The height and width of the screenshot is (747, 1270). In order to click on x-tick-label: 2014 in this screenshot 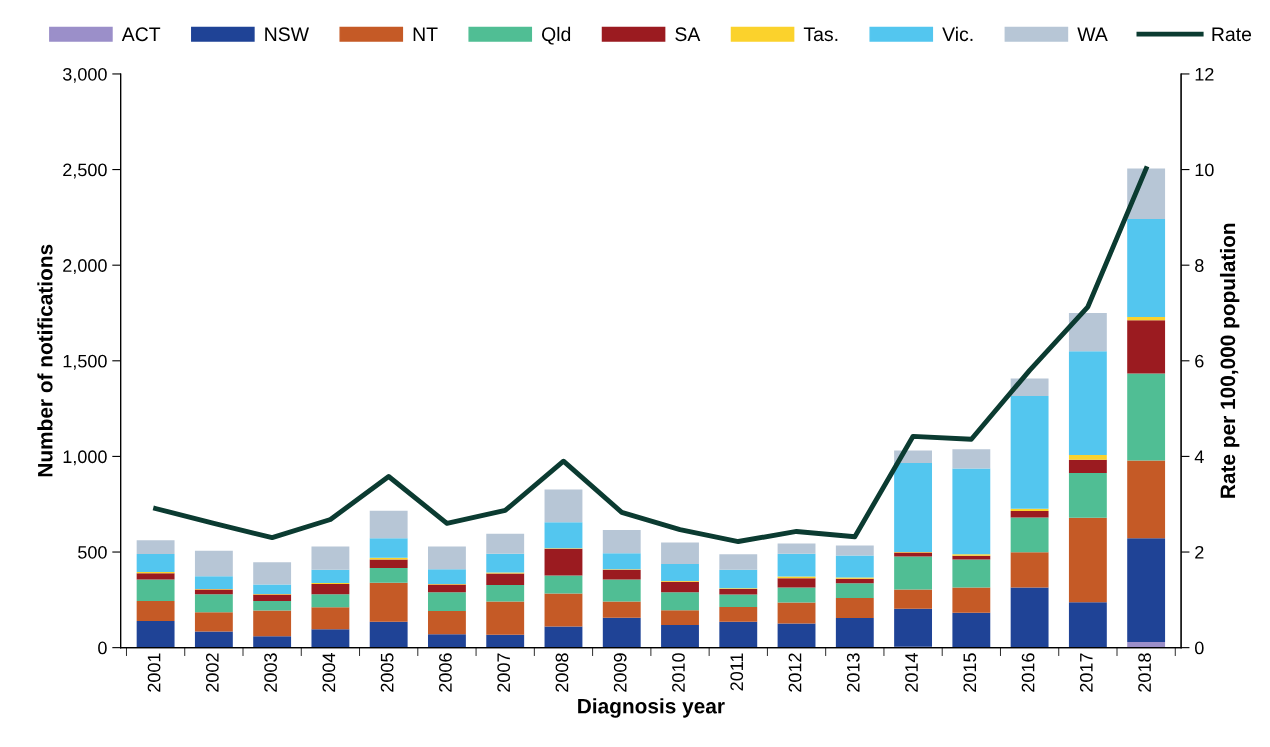, I will do `click(911, 672)`.